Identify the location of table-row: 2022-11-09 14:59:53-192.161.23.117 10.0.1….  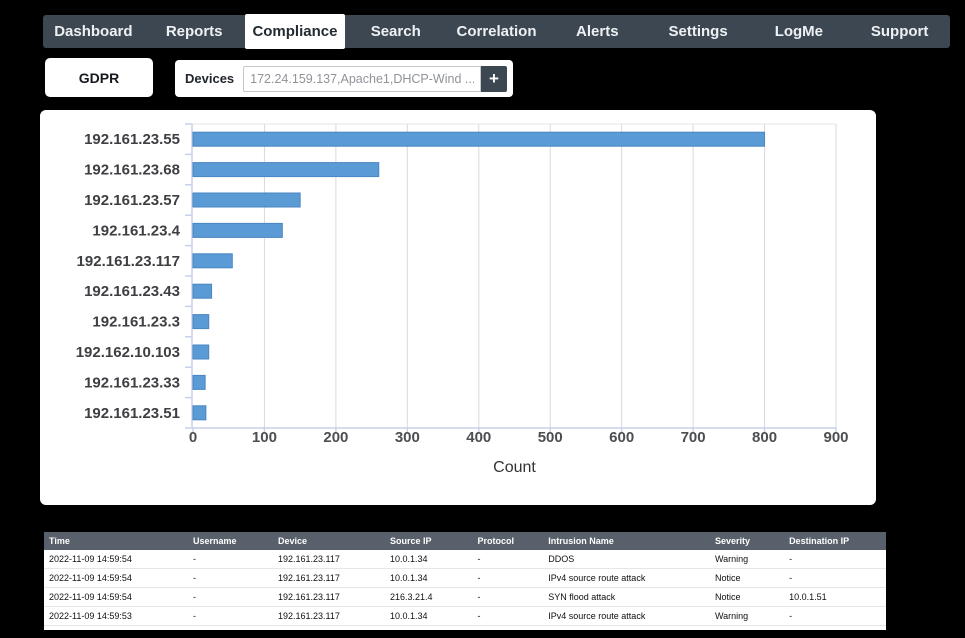
(465, 616).